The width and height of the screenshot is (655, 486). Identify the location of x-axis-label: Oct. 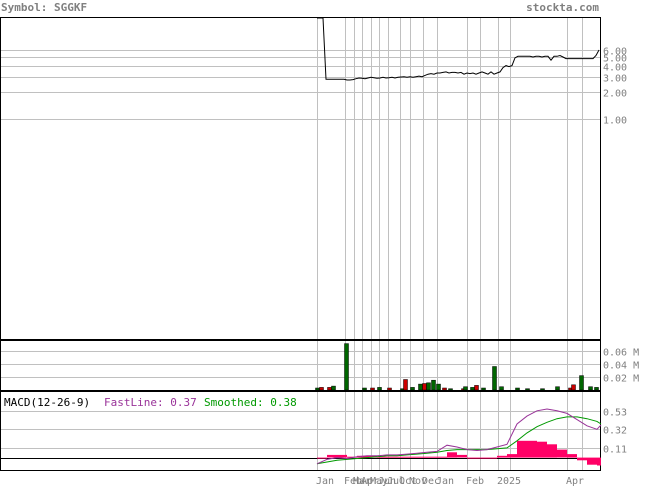
(408, 481).